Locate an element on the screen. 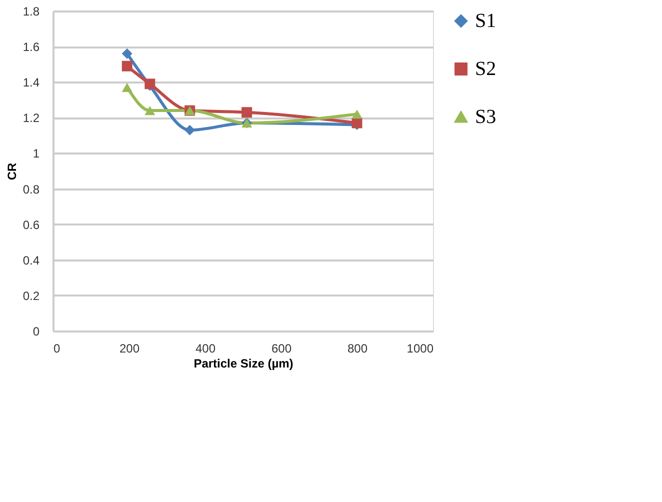  y-tick-label: 0.2 is located at coordinates (31, 295).